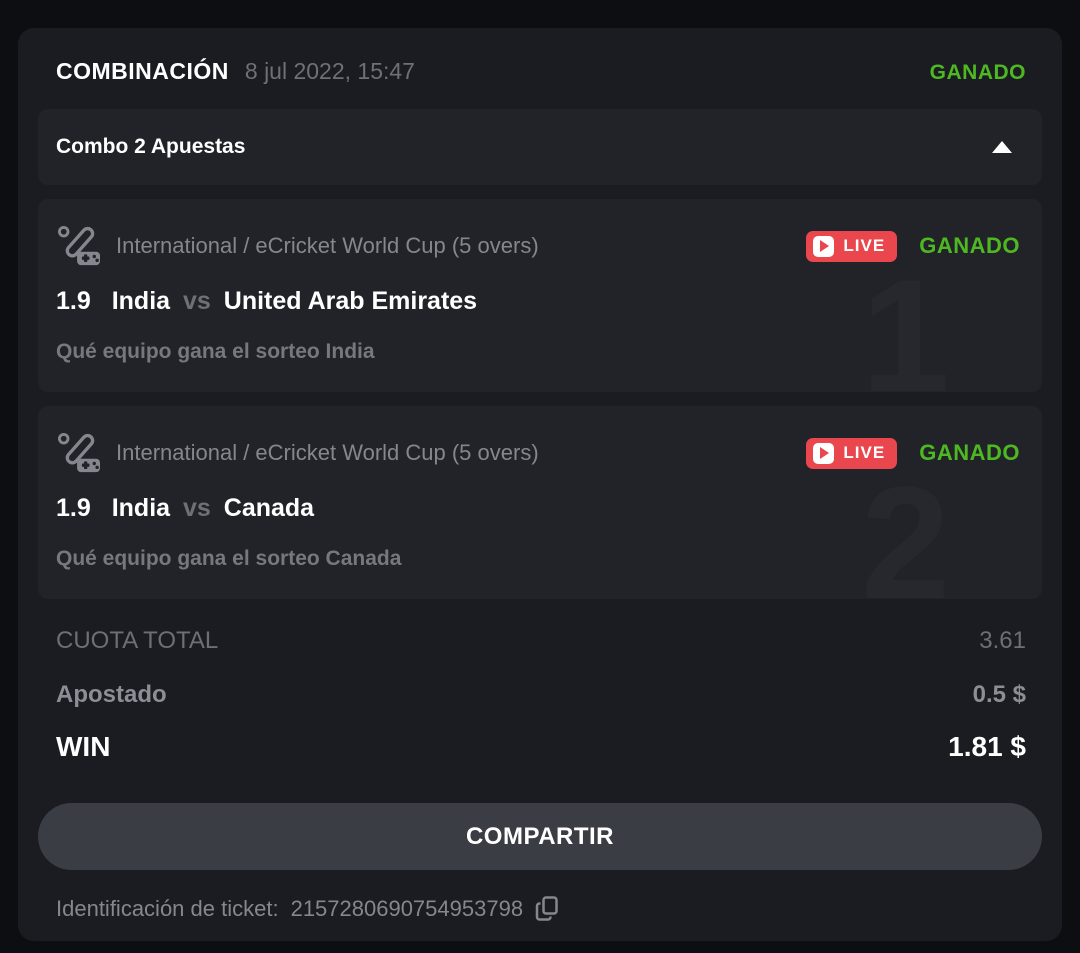 The image size is (1080, 953). What do you see at coordinates (269, 508) in the screenshot?
I see `team-away: Canada` at bounding box center [269, 508].